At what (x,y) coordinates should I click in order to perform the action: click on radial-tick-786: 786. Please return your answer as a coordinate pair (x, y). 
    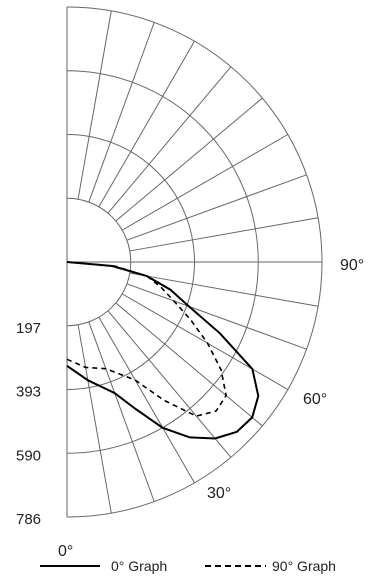
    Looking at the image, I should click on (28, 519).